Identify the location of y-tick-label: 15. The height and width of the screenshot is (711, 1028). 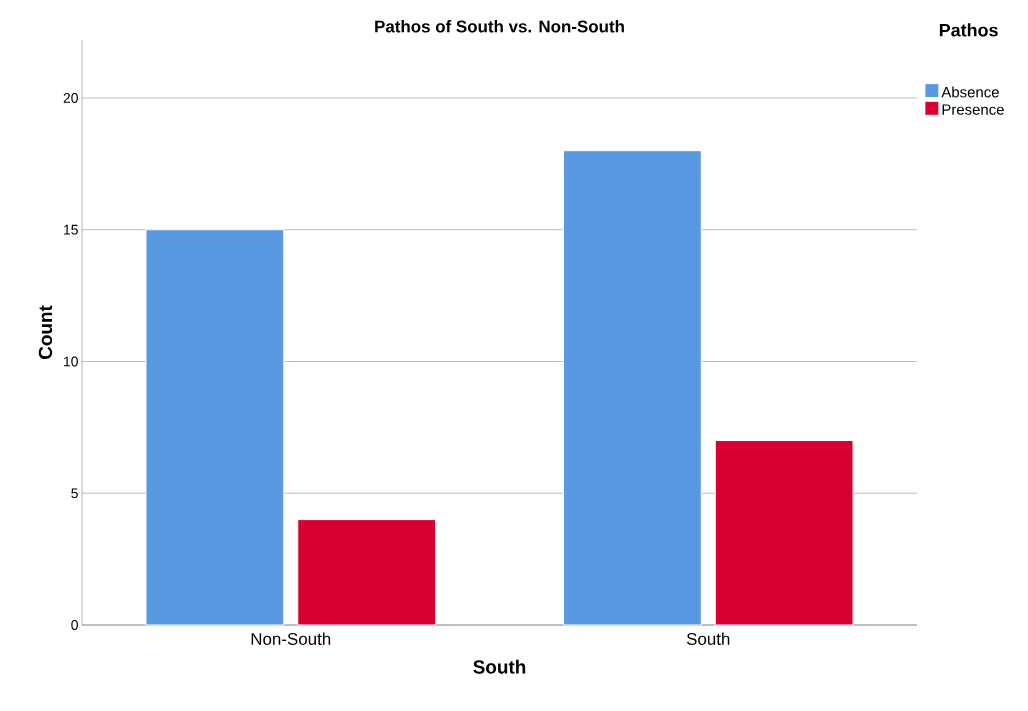
(71, 229).